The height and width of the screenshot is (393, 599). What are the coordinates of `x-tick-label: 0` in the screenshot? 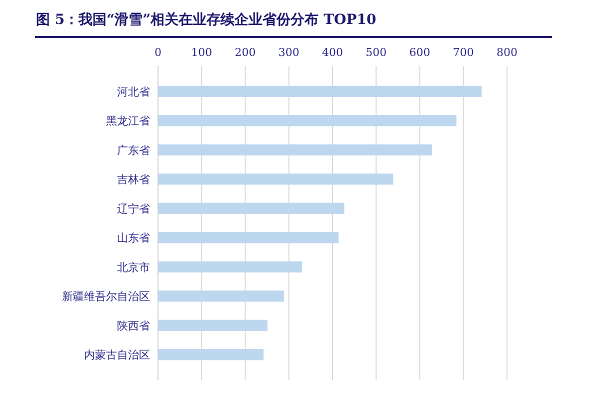 It's located at (158, 52).